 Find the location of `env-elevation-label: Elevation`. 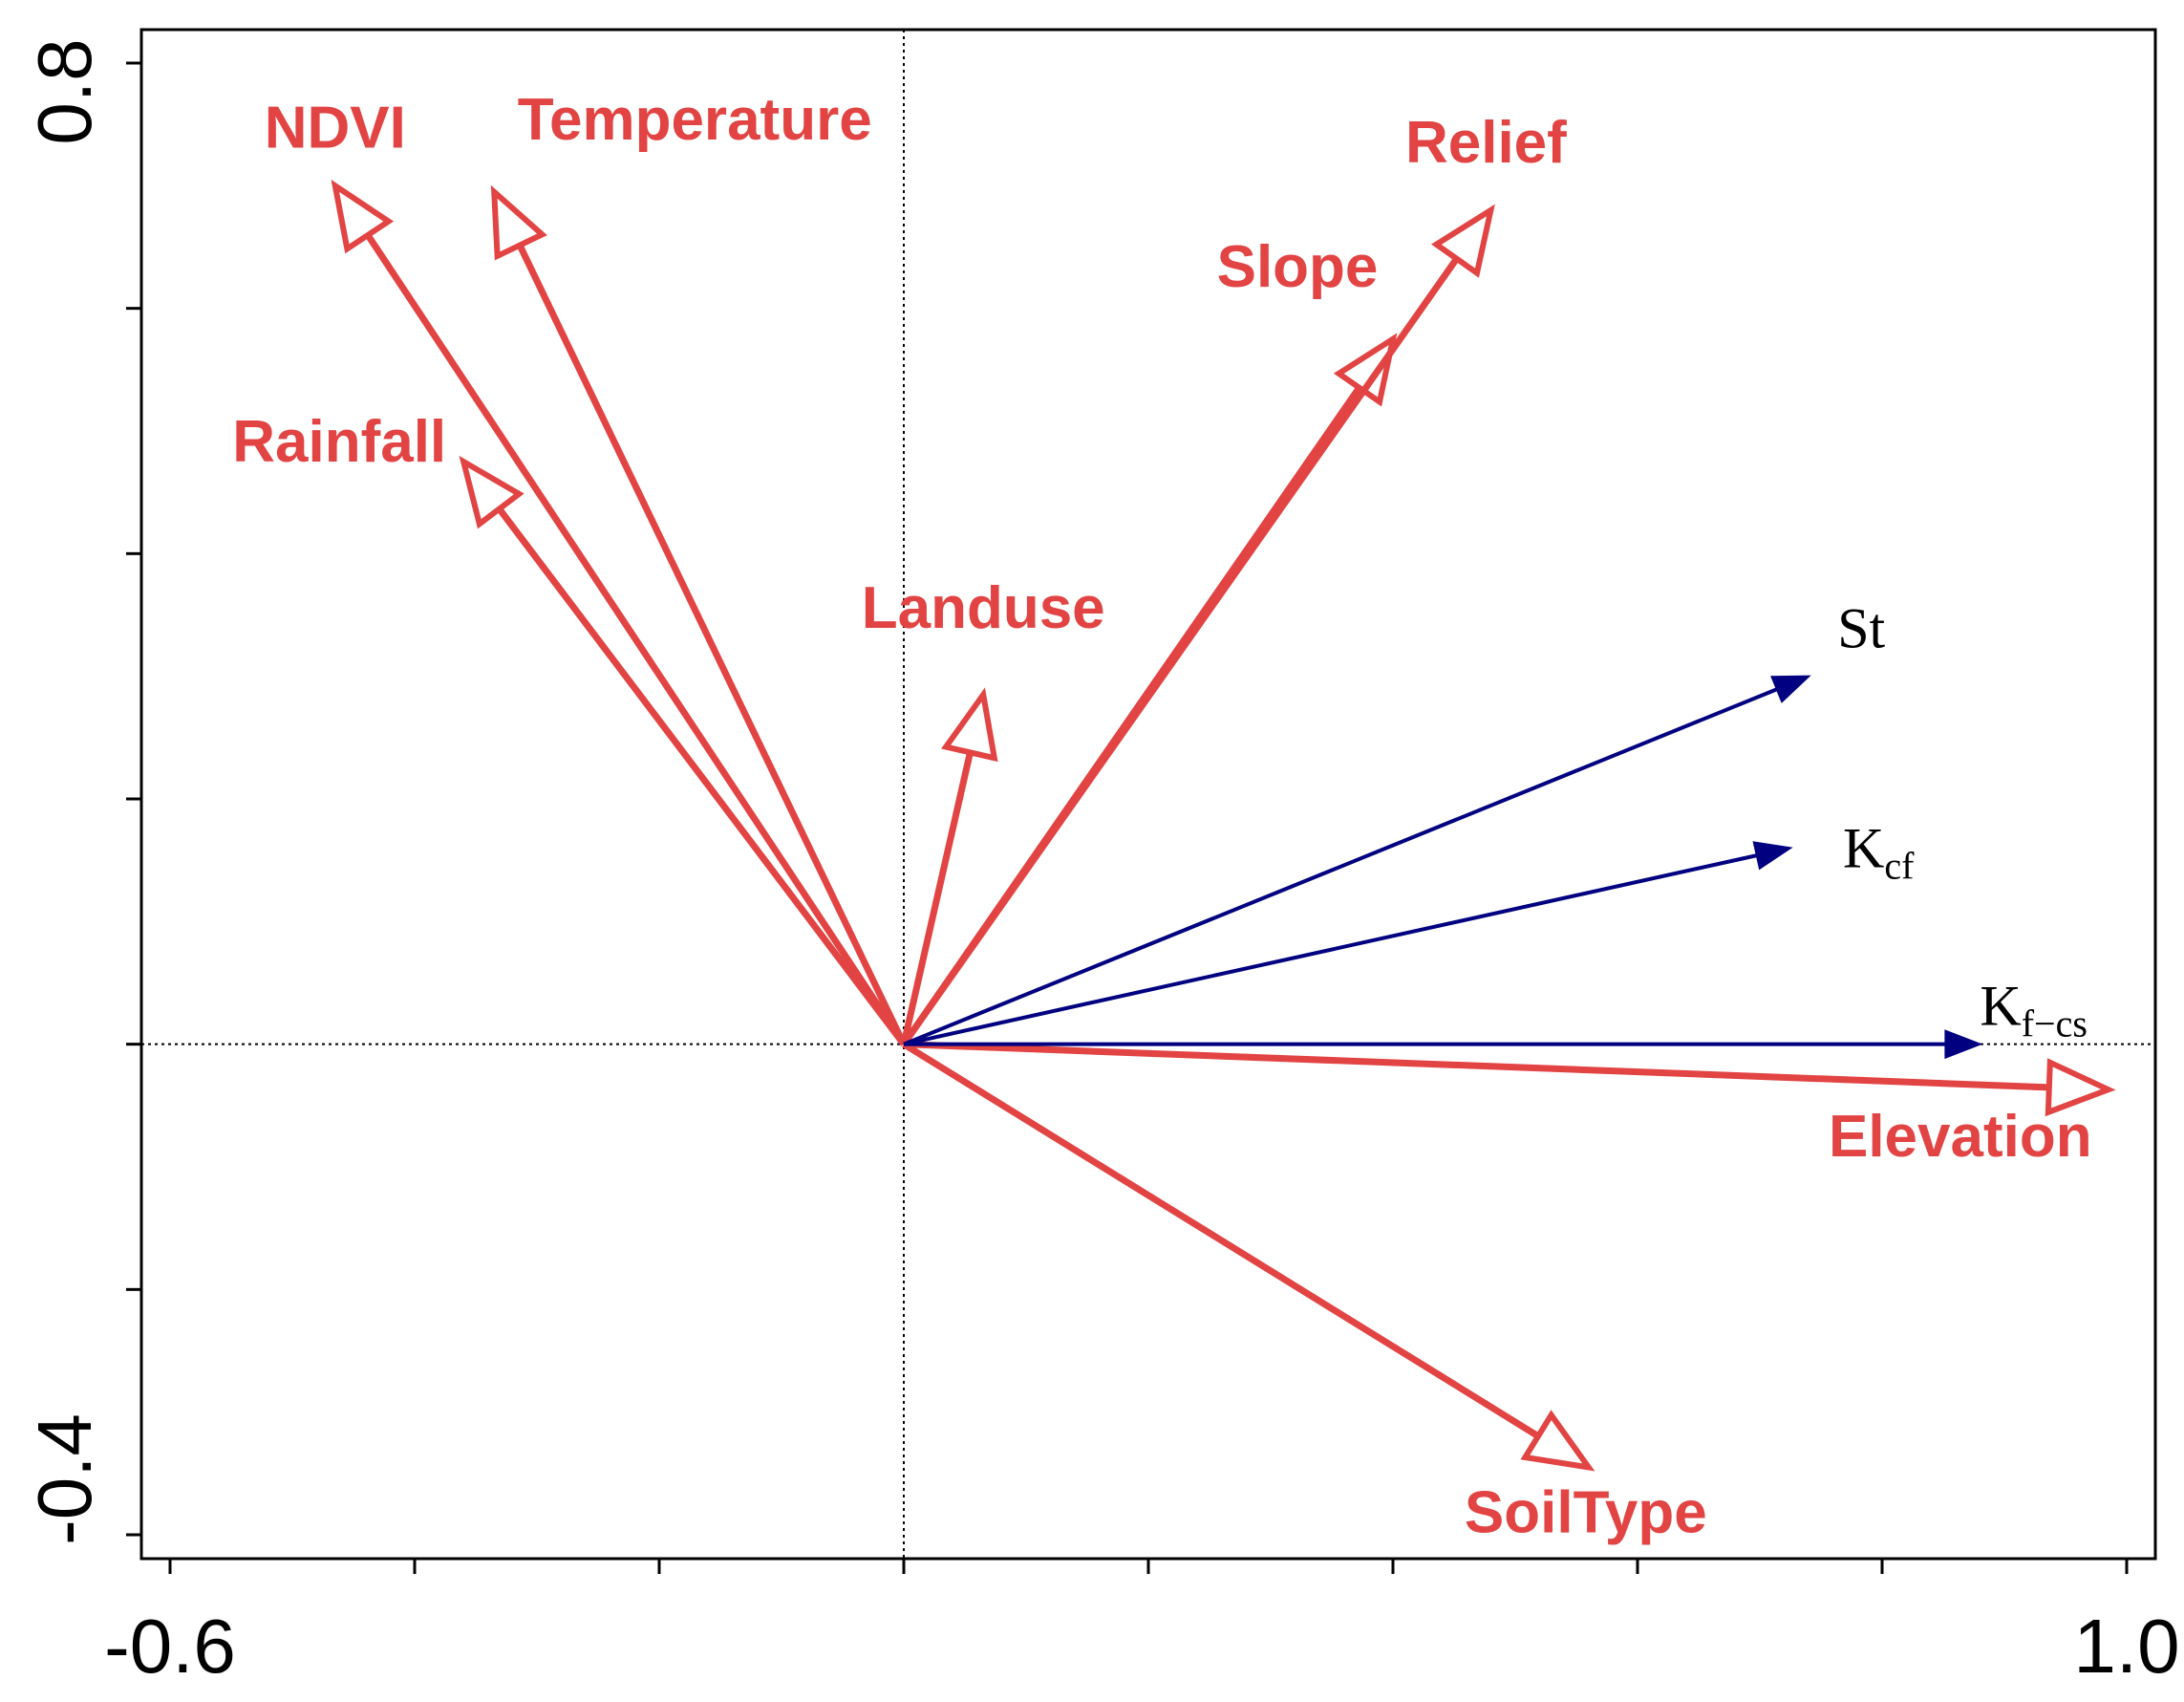

env-elevation-label: Elevation is located at coordinates (1960, 1137).